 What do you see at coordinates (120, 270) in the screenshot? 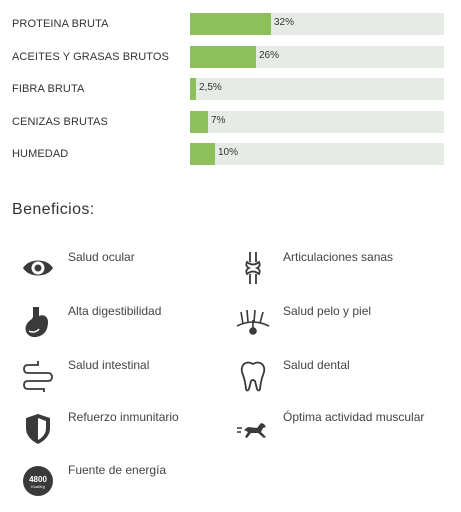
I see `benefit-salud-ocular: Salud ocular` at bounding box center [120, 270].